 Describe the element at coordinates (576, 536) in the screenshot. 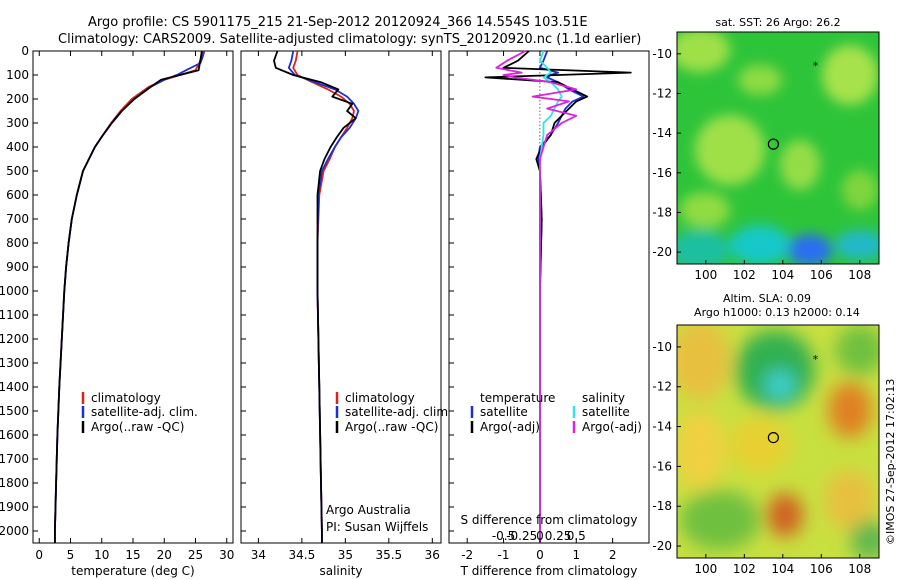

I see `top-tick-label: 0.5` at that location.